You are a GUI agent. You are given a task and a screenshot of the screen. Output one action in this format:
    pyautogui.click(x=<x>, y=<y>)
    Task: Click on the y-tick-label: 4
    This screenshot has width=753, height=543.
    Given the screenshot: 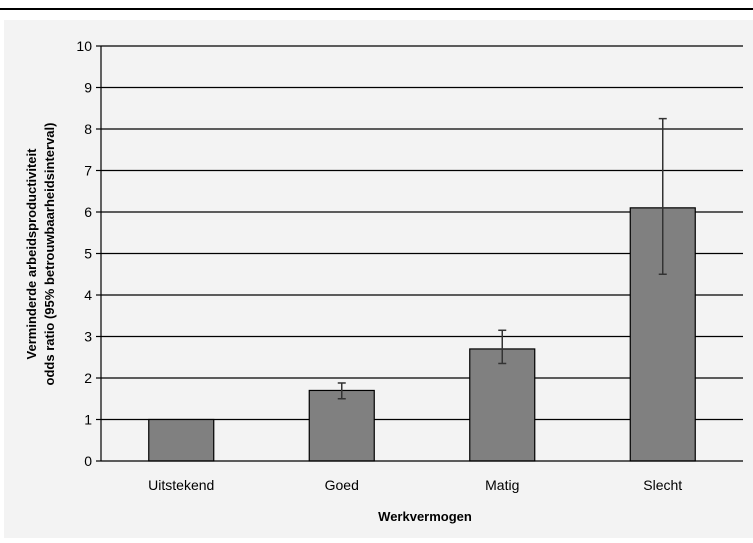 What is the action you would take?
    pyautogui.click(x=88, y=295)
    